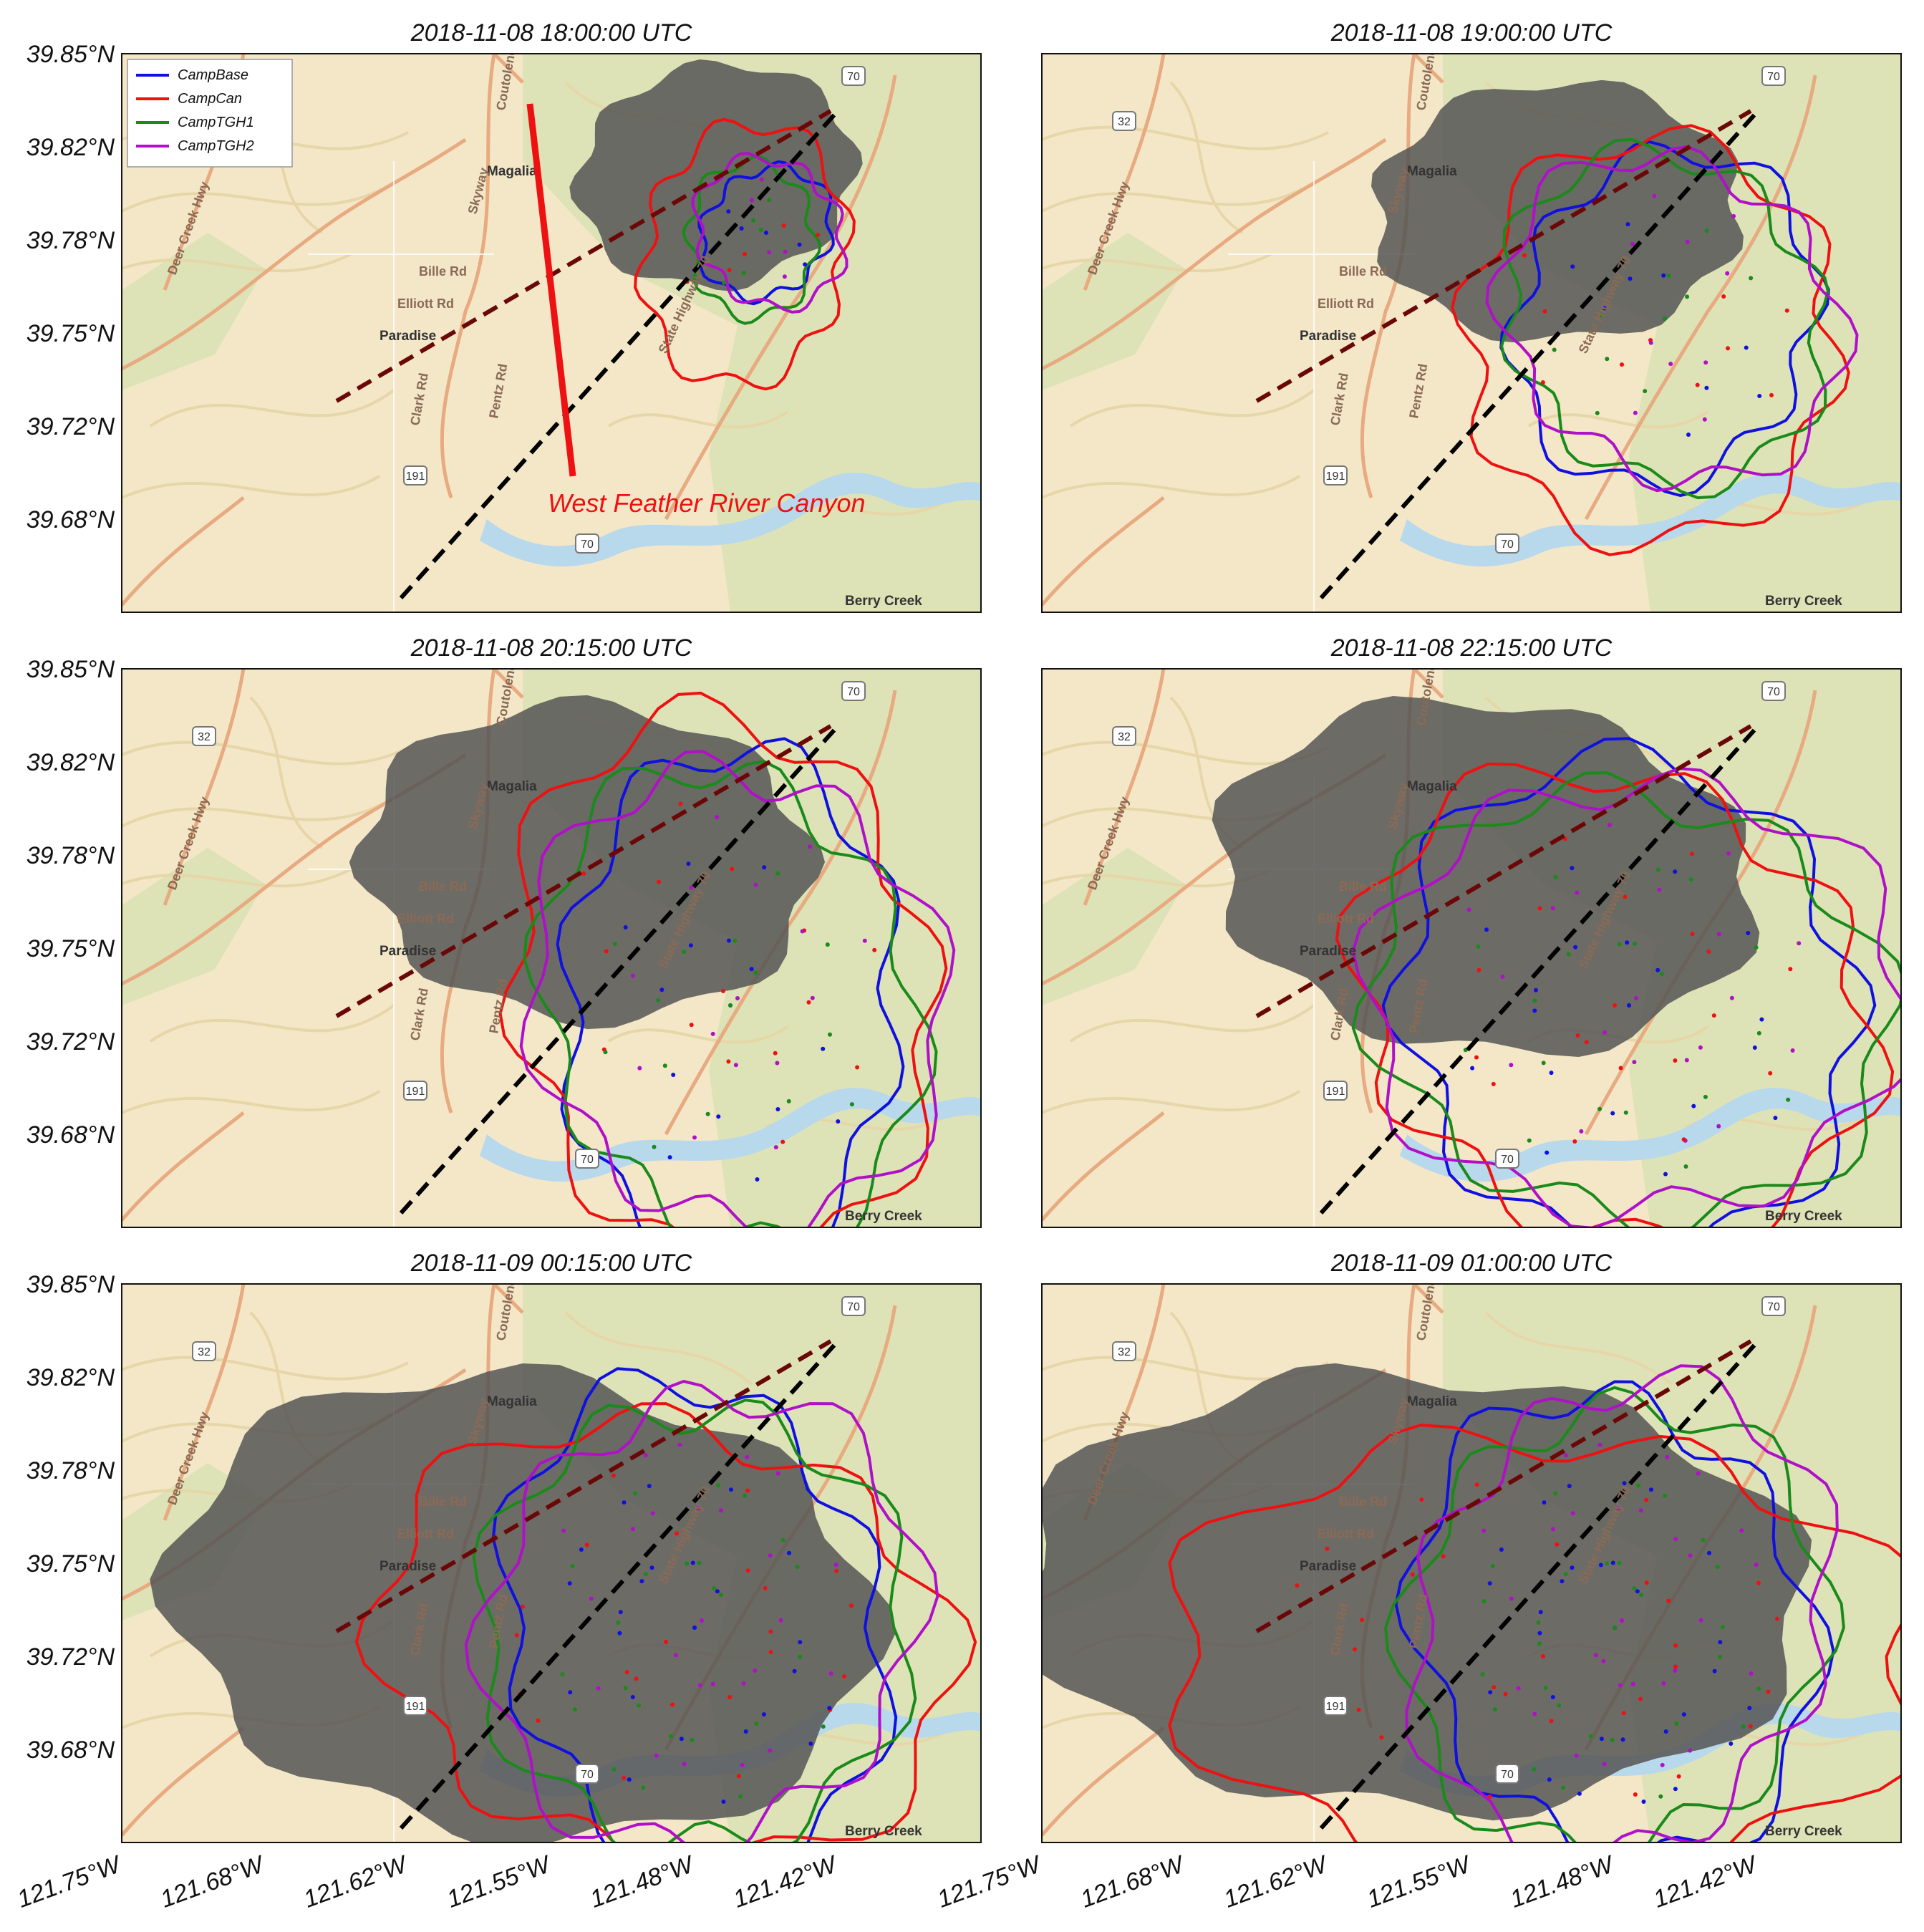 This screenshot has width=1924, height=1932. Describe the element at coordinates (884, 601) in the screenshot. I see `place-label-berry_creek: Berry Creek` at that location.